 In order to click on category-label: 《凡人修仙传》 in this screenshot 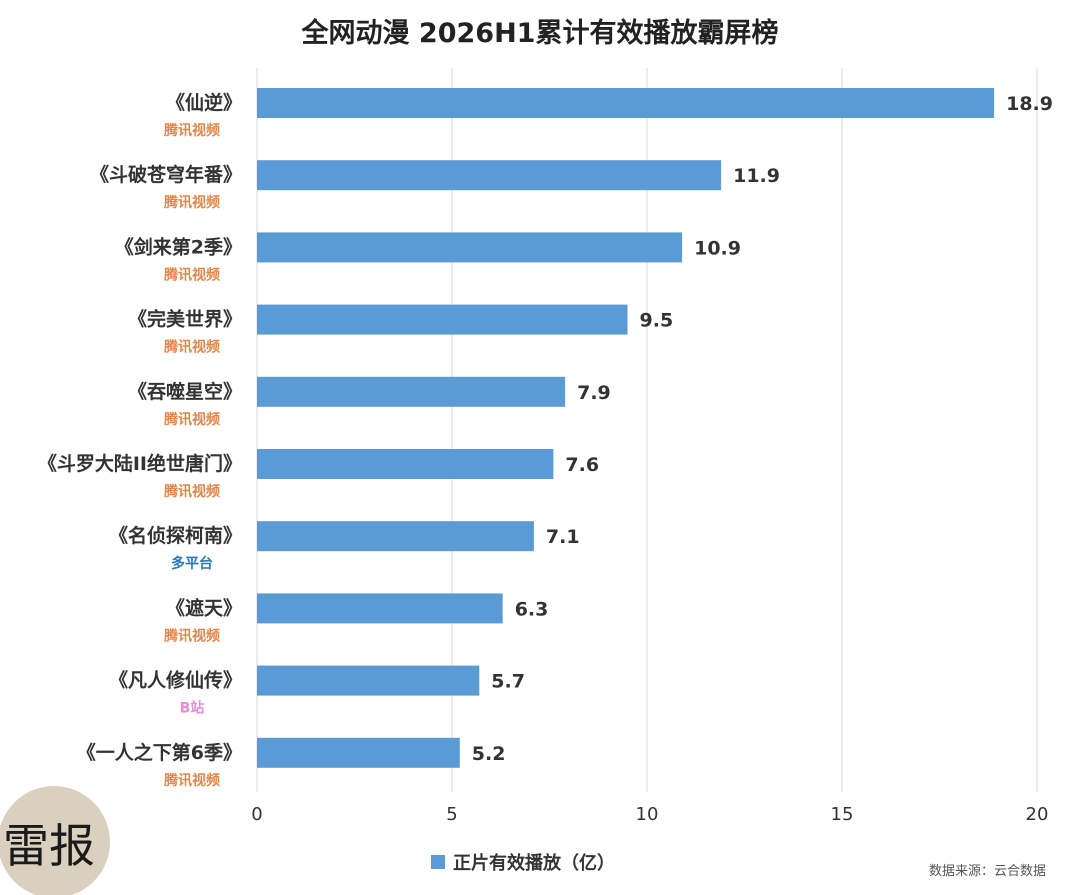, I will do `click(175, 680)`.